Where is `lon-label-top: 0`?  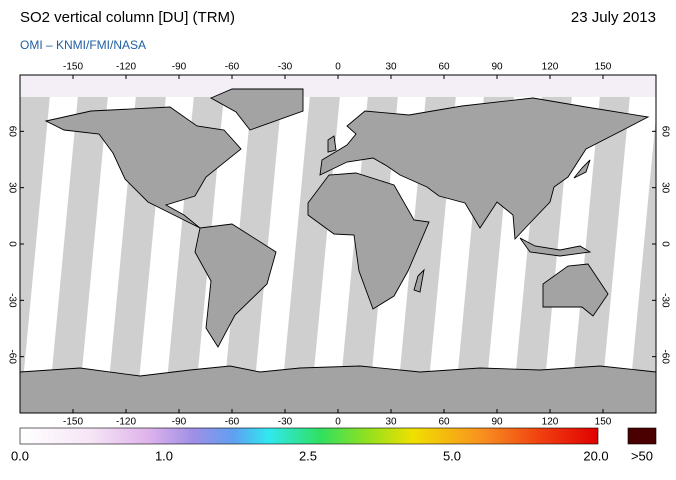
lon-label-top: 0 is located at coordinates (338, 67).